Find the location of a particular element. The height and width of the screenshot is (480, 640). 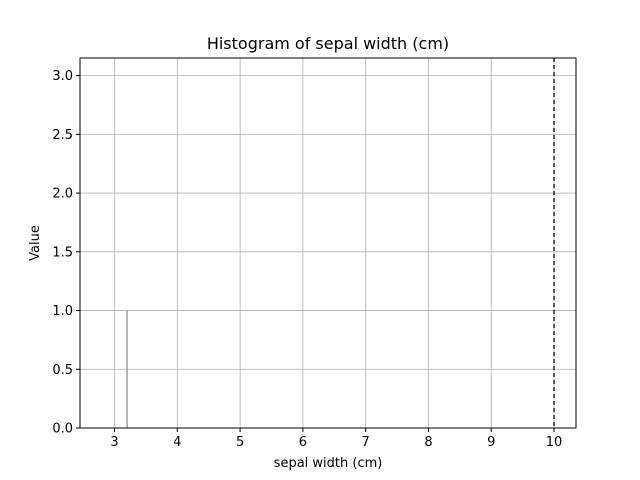

histogram-bar is located at coordinates (127, 369).